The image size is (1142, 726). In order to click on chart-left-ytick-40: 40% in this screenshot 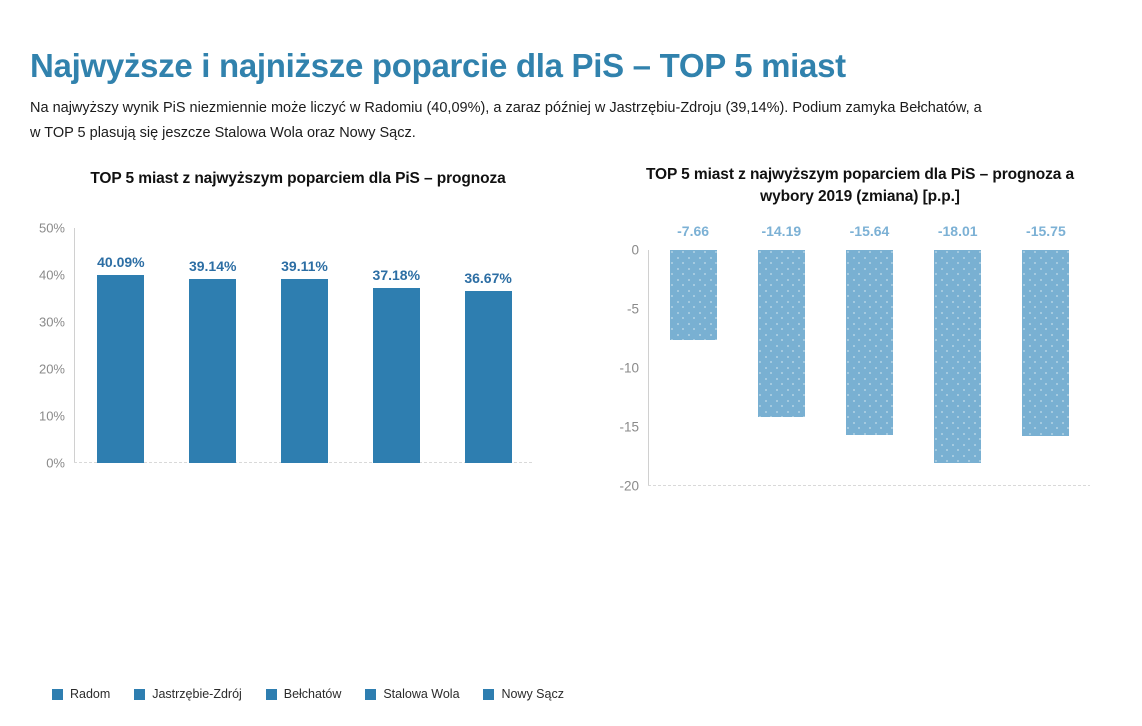, I will do `click(51, 275)`.